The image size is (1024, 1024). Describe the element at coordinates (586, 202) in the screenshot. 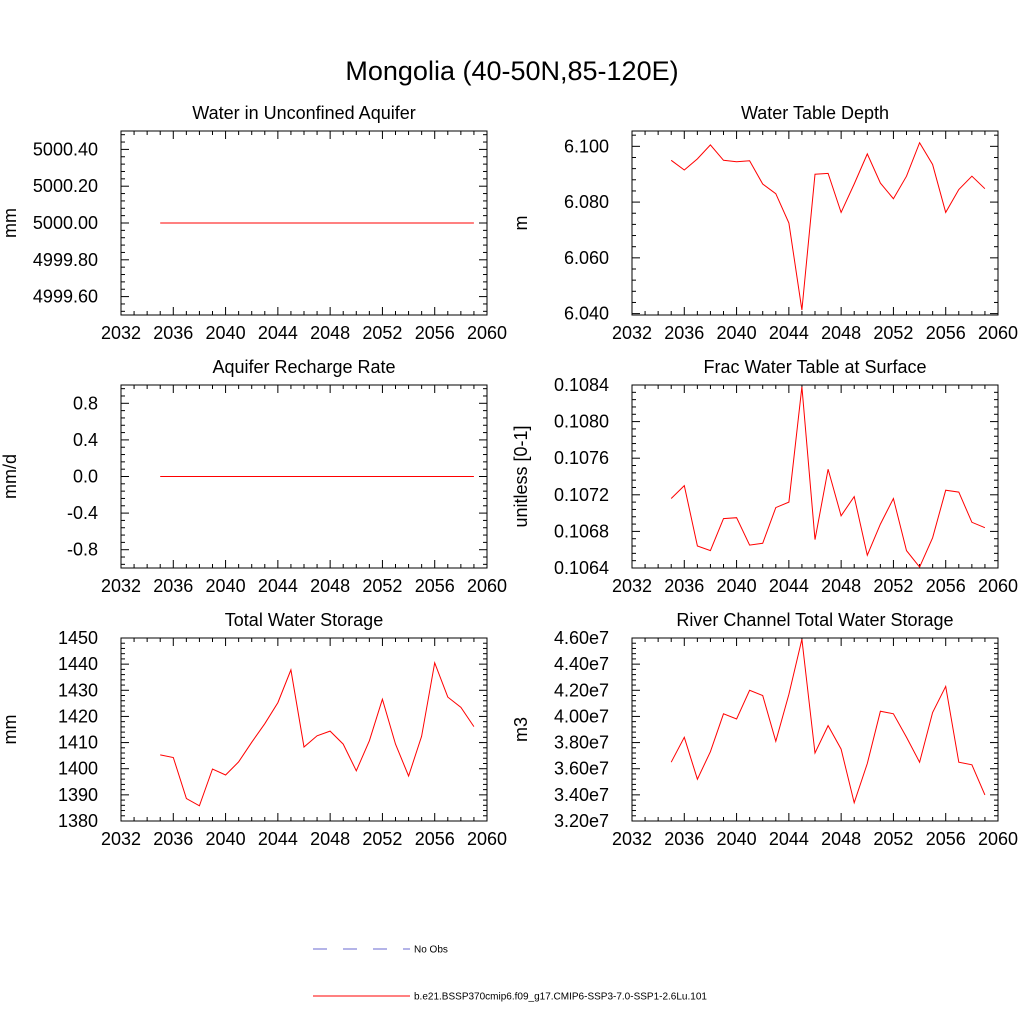

I see `y-tick-label: 6.080` at that location.